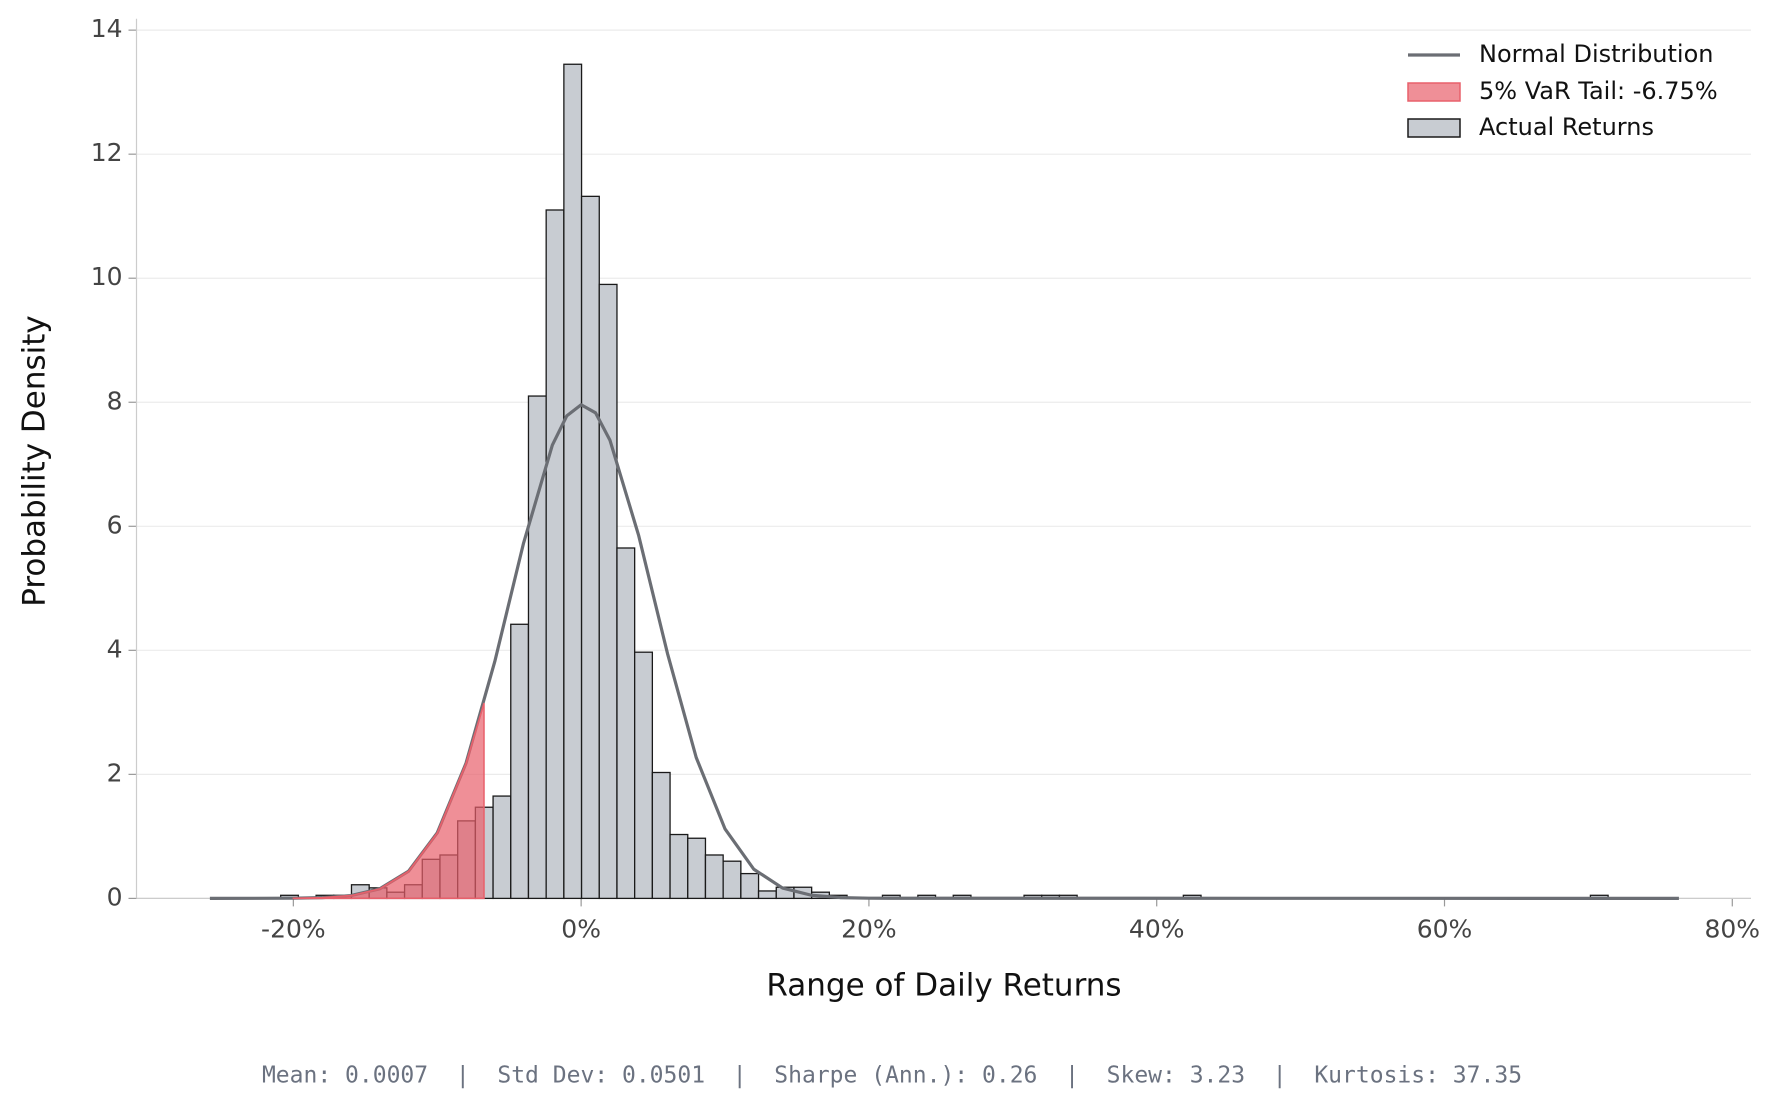 The image size is (1774, 1104). What do you see at coordinates (115, 896) in the screenshot?
I see `y-tick-label: 0` at bounding box center [115, 896].